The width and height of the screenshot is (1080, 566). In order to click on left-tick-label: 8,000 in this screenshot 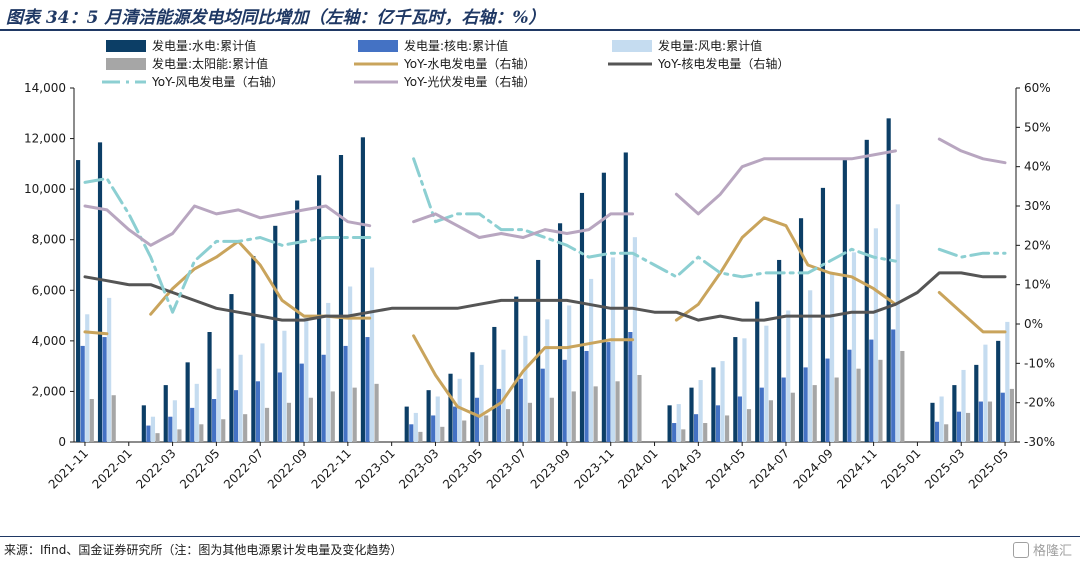, I will do `click(49, 240)`.